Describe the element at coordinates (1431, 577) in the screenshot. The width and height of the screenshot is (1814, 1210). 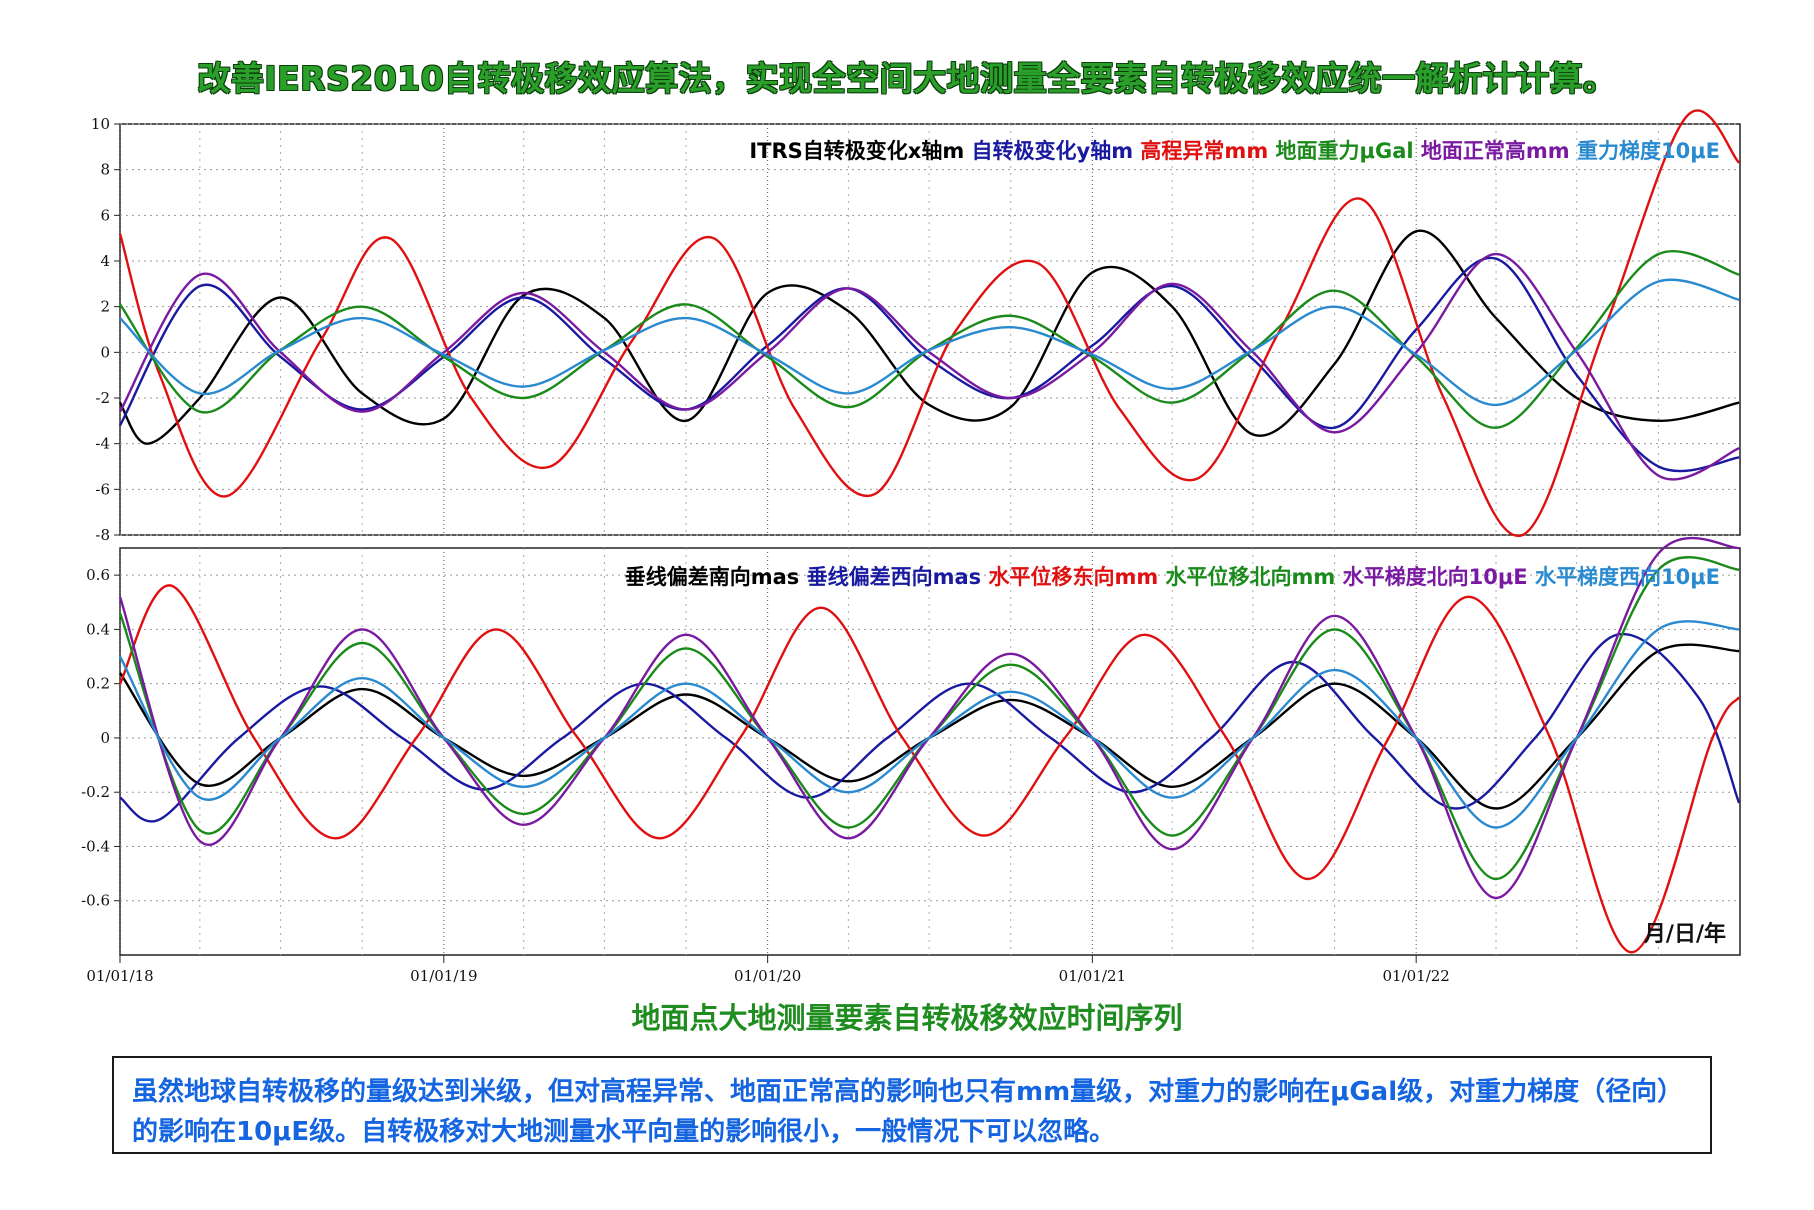
I see `legend-entry: 水平梯度北向10μE` at that location.